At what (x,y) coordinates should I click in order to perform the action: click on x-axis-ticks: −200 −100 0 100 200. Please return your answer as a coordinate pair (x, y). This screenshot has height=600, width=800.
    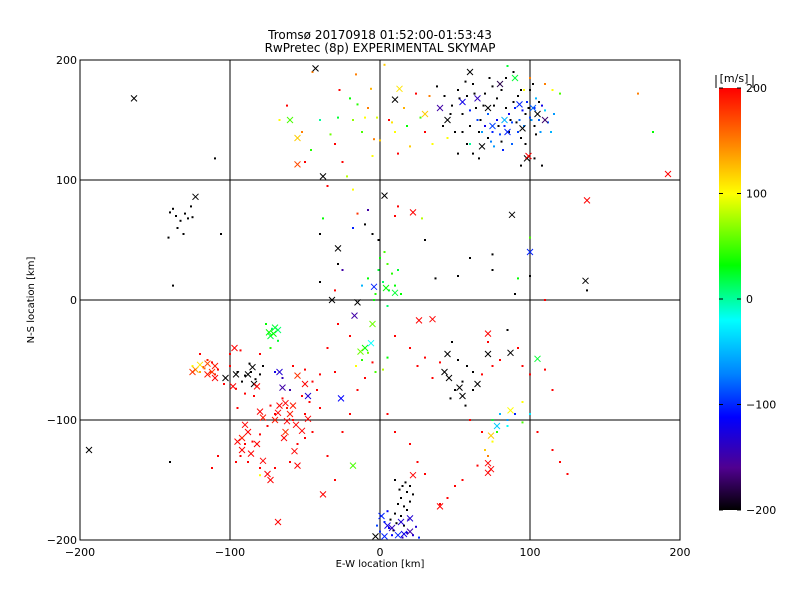
    Looking at the image, I should click on (378, 552).